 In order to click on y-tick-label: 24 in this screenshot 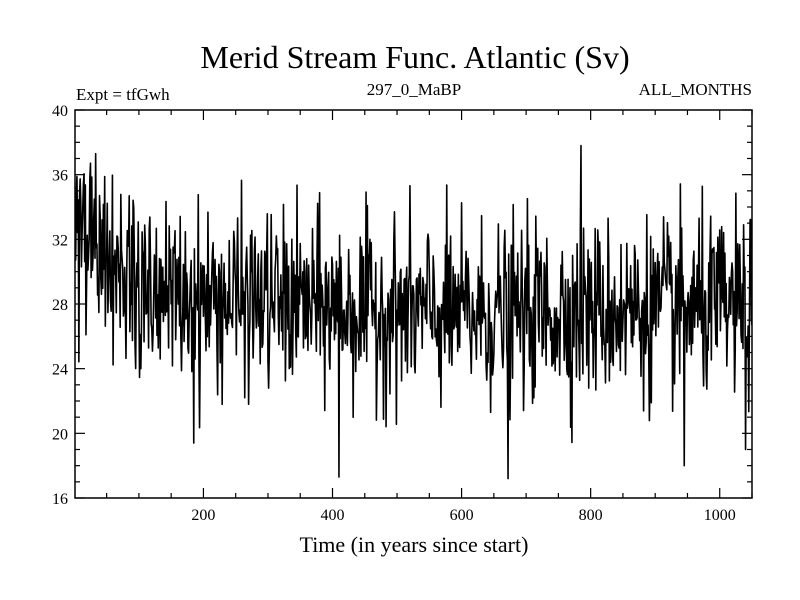, I will do `click(60, 370)`.